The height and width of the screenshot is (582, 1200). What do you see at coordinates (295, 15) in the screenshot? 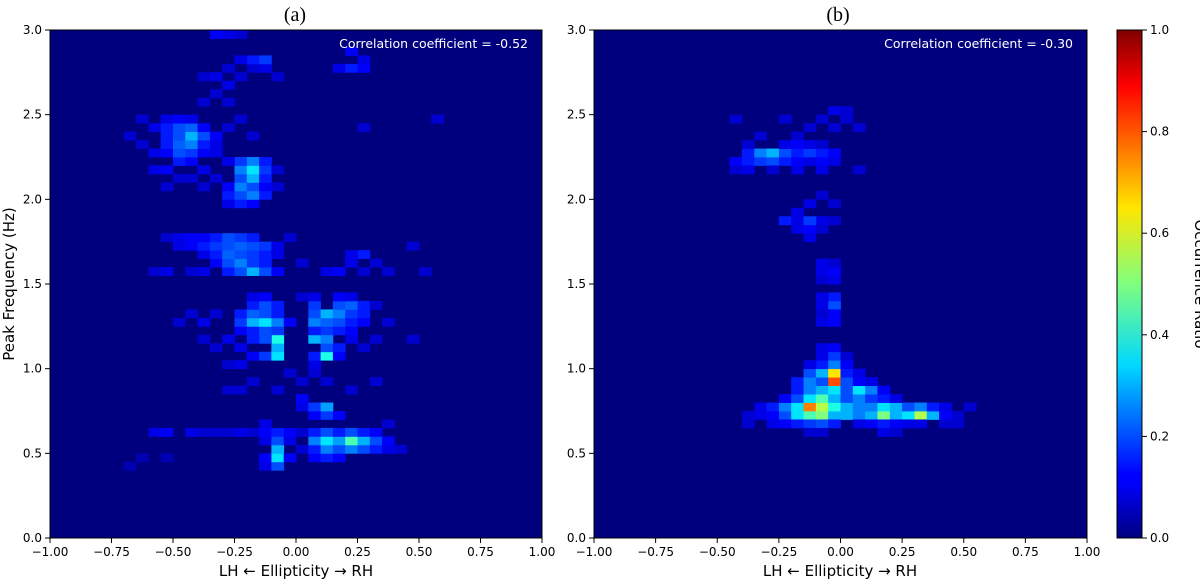
I see `panel-label-a: (a)` at bounding box center [295, 15].